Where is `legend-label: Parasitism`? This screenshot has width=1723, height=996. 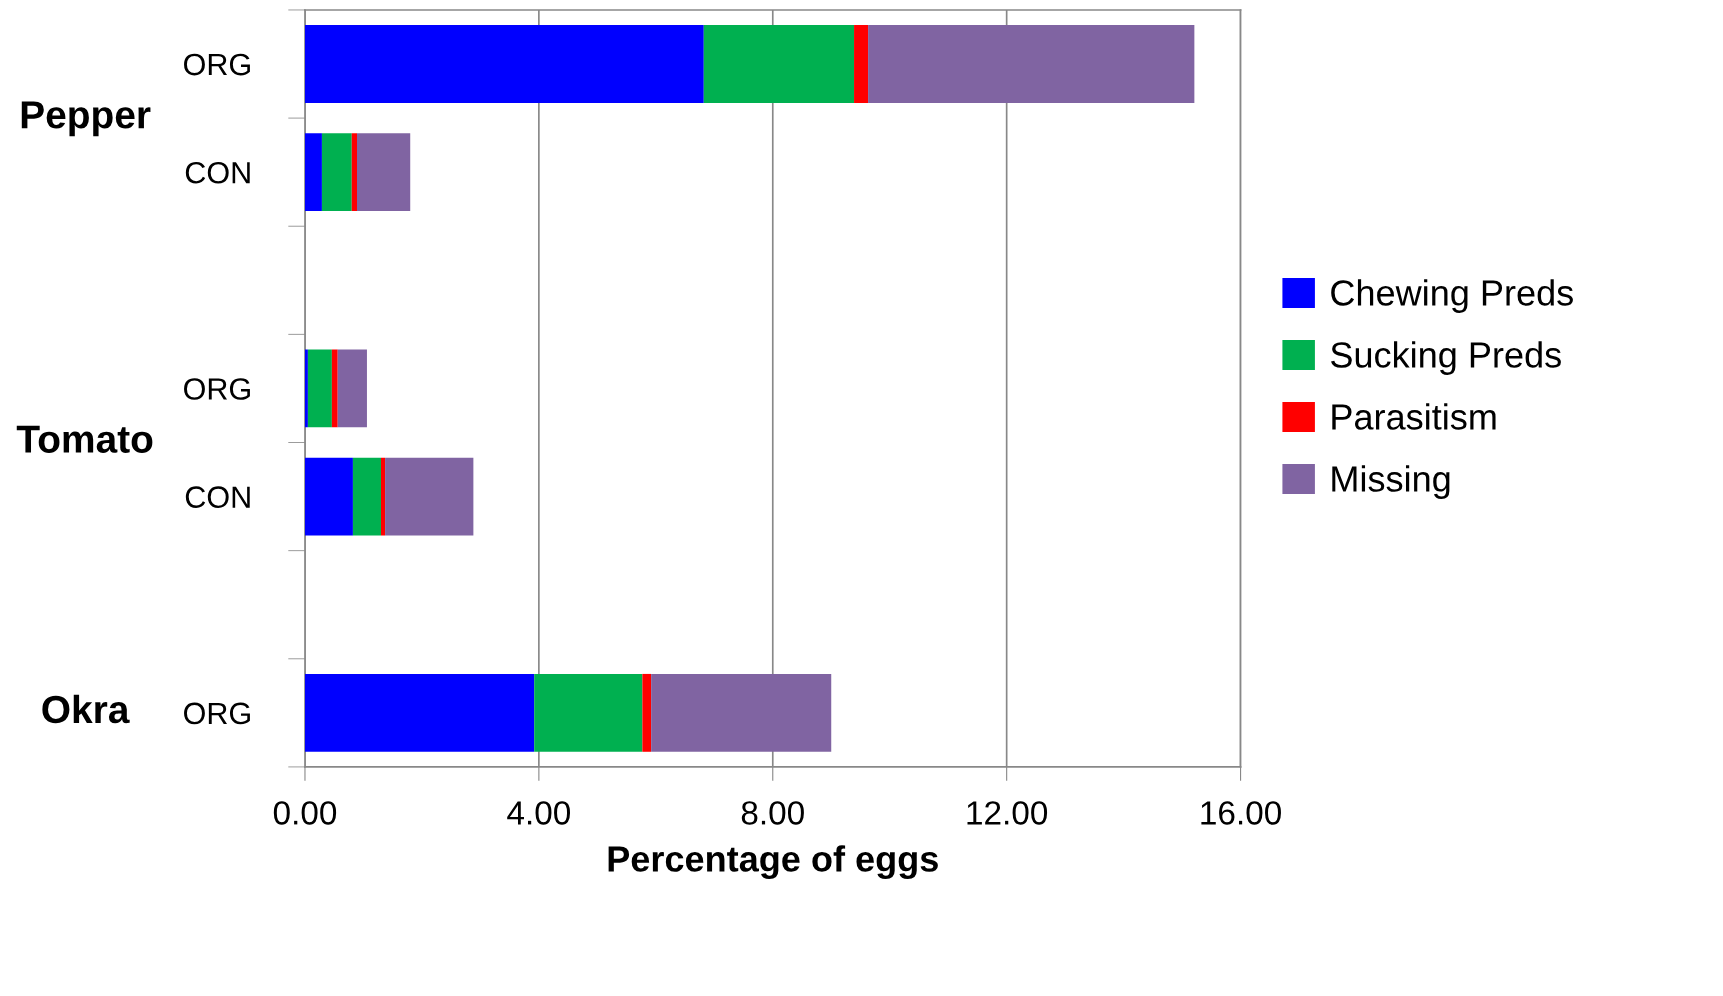
legend-label: Parasitism is located at coordinates (1414, 416).